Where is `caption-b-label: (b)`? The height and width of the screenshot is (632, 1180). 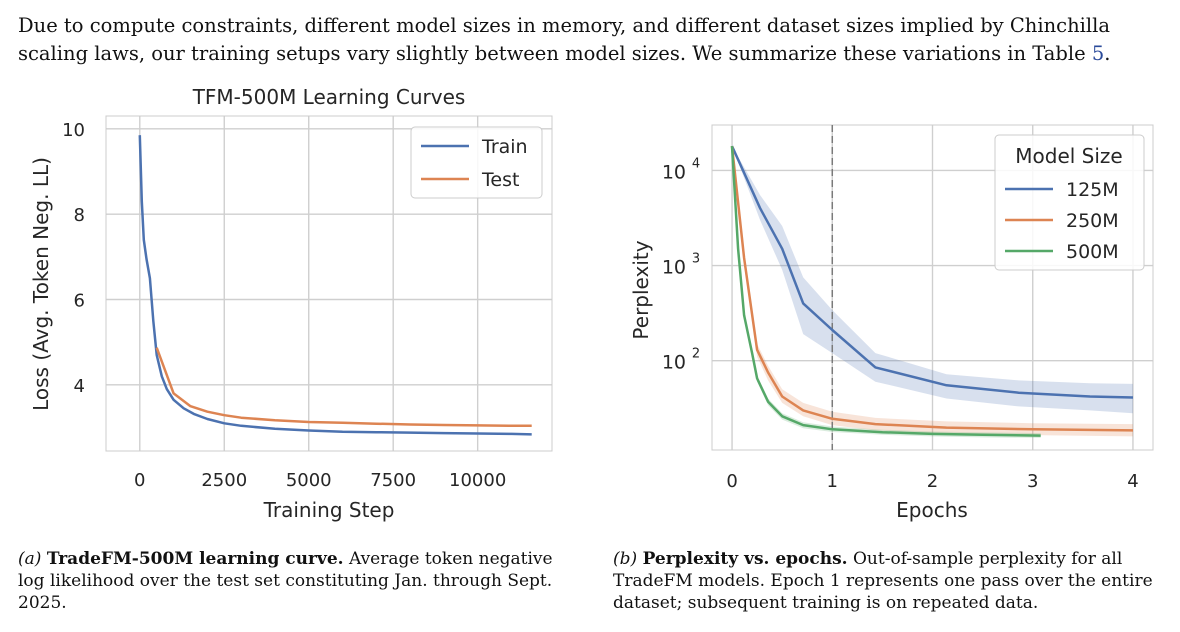 caption-b-label: (b) is located at coordinates (625, 559).